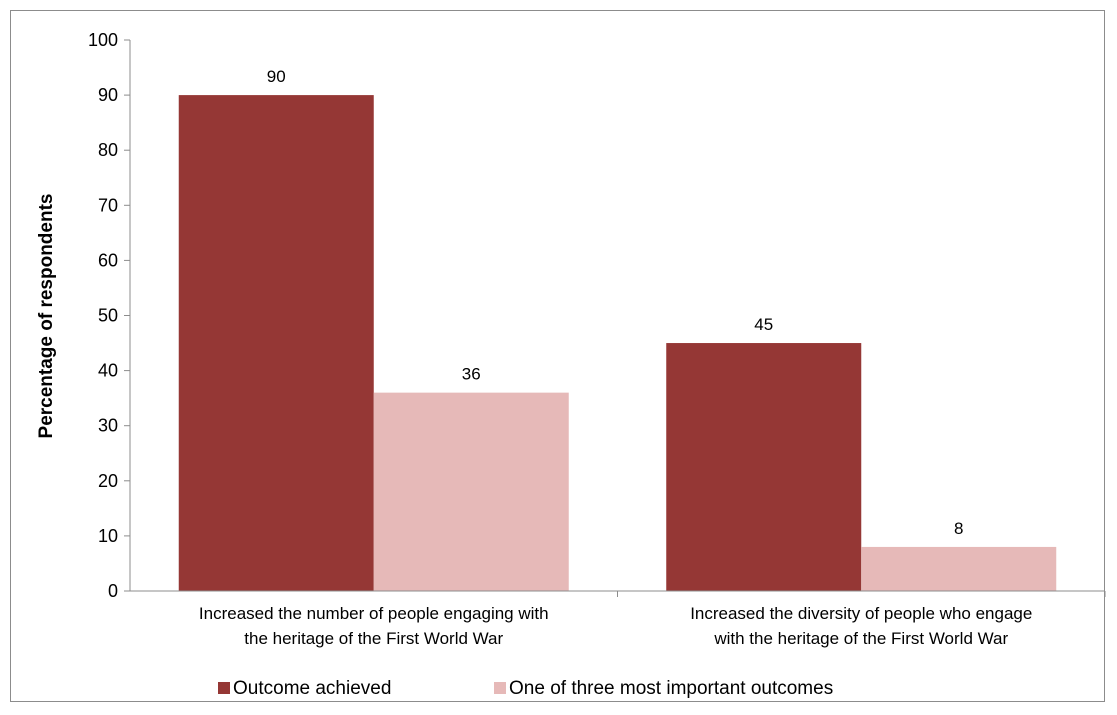  I want to click on legend-item: One of three most important outcomes, so click(663, 688).